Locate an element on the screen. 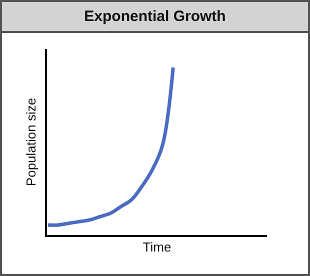 This screenshot has height=276, width=310. chart-title: Exponential Growth is located at coordinates (155, 17).